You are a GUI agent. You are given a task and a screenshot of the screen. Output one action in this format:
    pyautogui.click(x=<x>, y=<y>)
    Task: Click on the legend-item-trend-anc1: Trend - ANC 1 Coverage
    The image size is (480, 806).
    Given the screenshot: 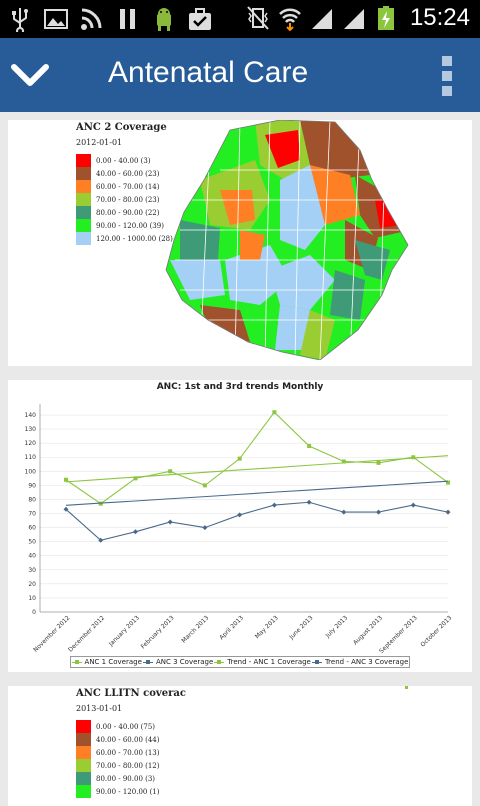 What is the action you would take?
    pyautogui.click(x=262, y=662)
    